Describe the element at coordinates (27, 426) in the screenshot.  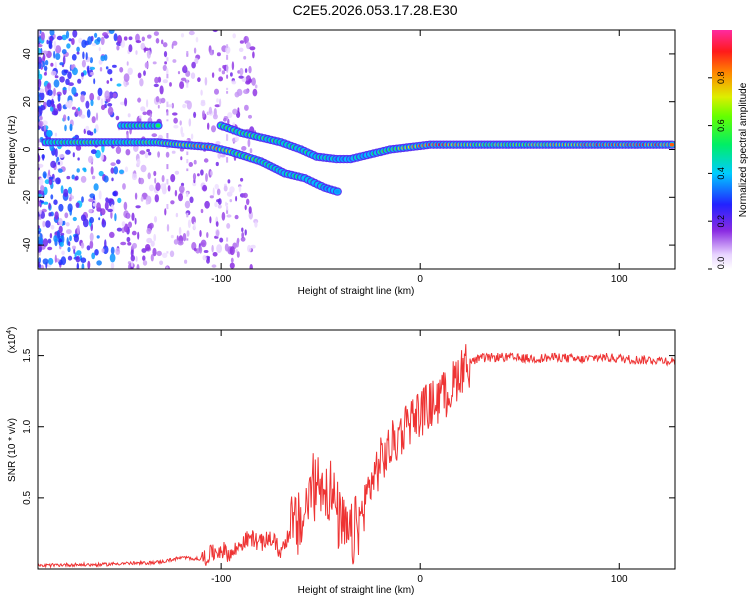
I see `y-tick-label: 1.0` at that location.